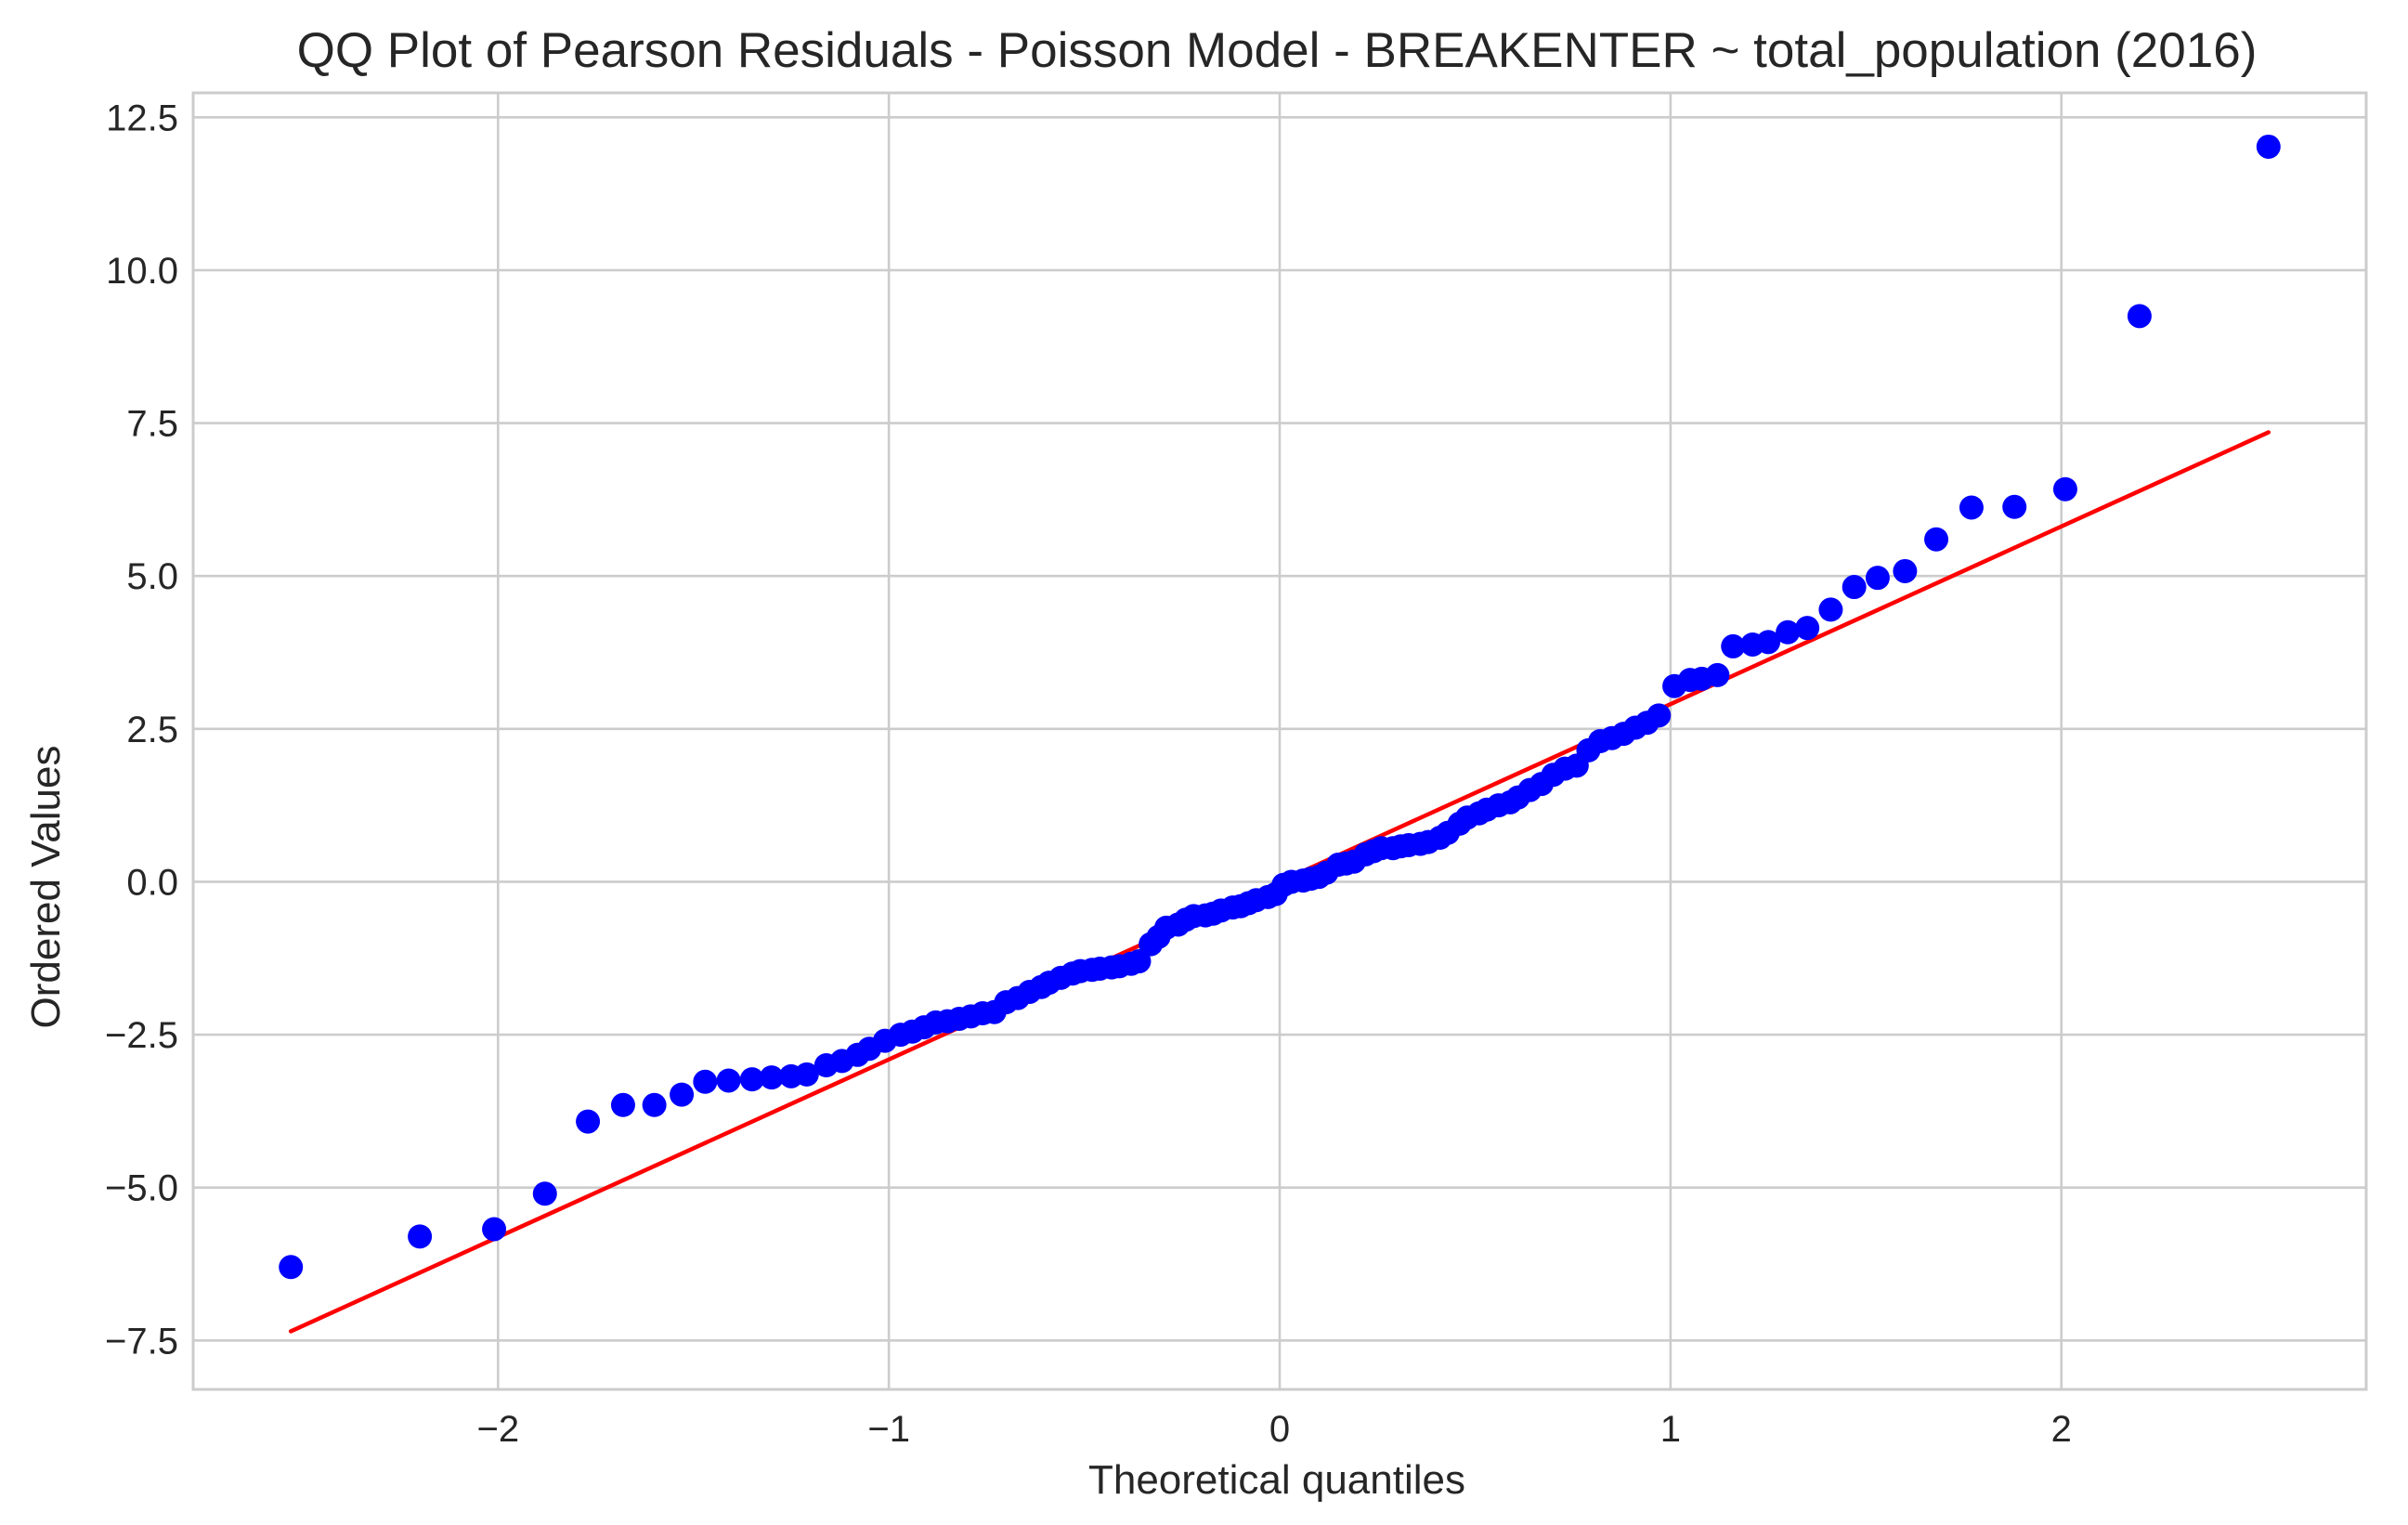  I want to click on x-tick-label: 2, so click(2061, 1429).